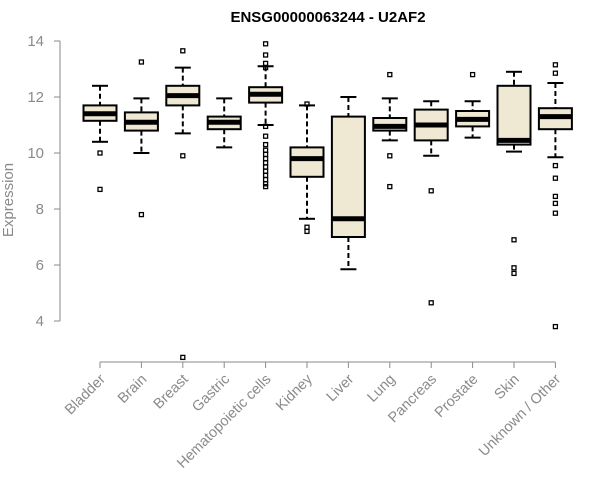  What do you see at coordinates (35, 41) in the screenshot?
I see `y-tick-label: 14` at bounding box center [35, 41].